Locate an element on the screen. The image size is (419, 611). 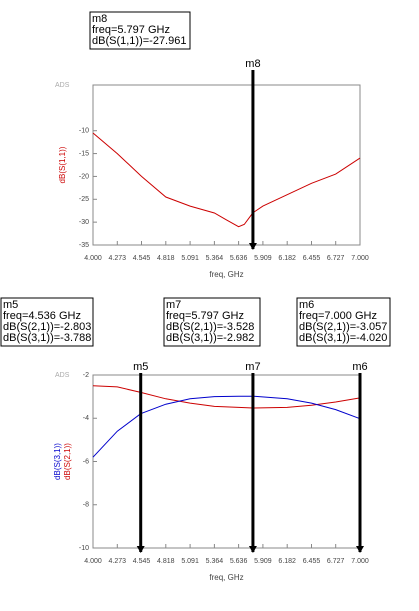
marker-readout: freq=7.000 GHz is located at coordinates (338, 316).